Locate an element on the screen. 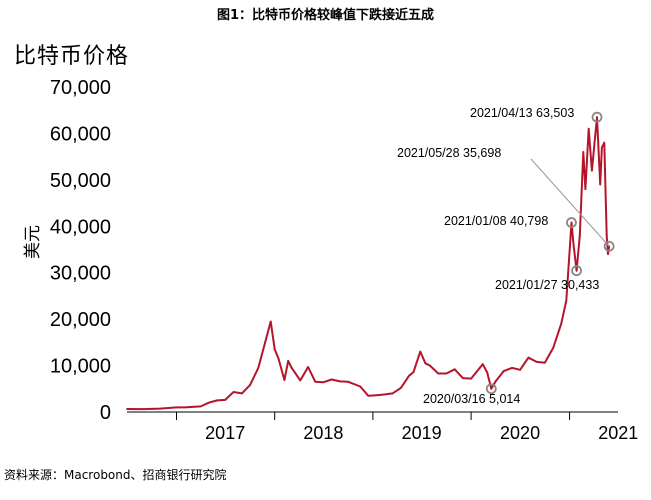  x-tick-label: 2017 is located at coordinates (225, 433).